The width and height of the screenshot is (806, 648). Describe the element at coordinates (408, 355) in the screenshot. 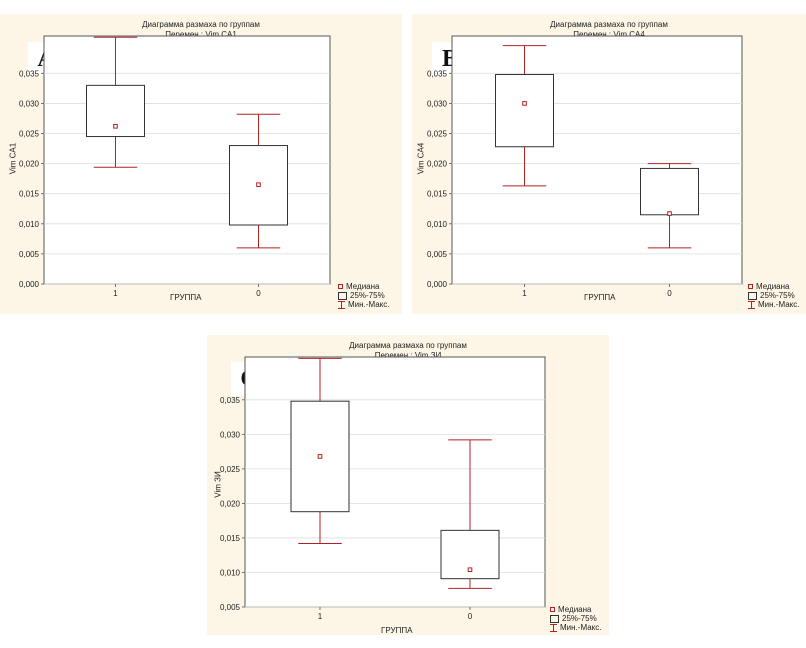

I see `chart-subtitle: Перемен.: Vim ЗИ` at that location.